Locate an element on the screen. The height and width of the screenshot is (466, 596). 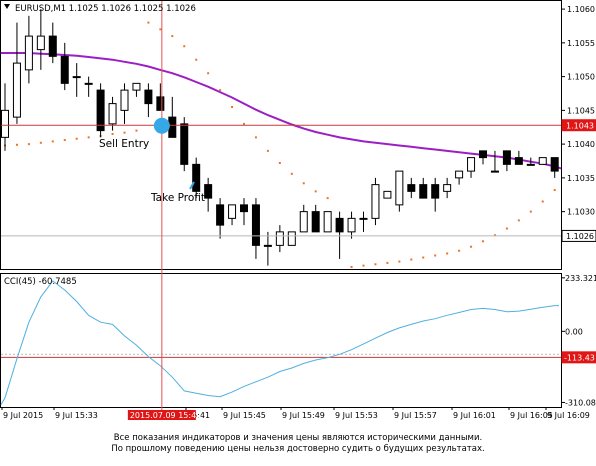
price-tag-label: 1.1026 is located at coordinates (580, 236).